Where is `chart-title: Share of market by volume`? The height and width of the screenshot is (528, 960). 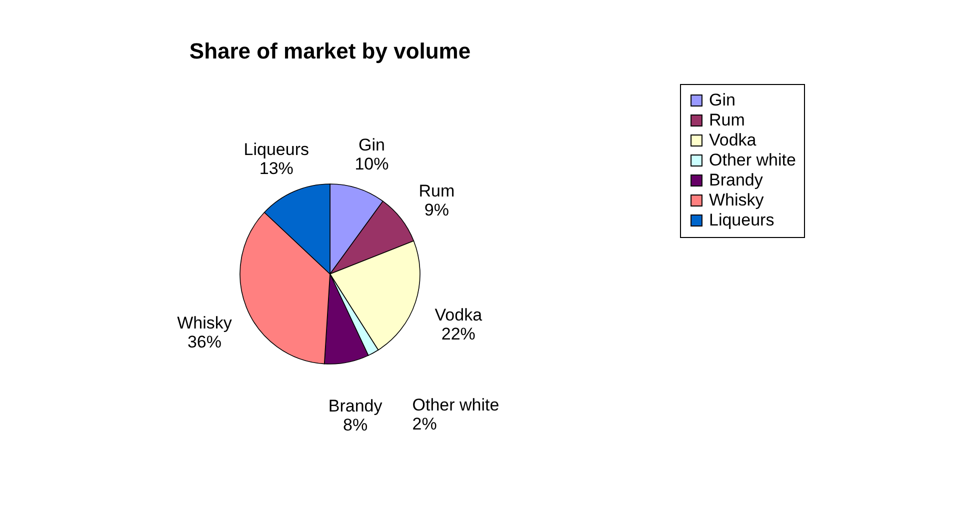
chart-title: Share of market by volume is located at coordinates (330, 51).